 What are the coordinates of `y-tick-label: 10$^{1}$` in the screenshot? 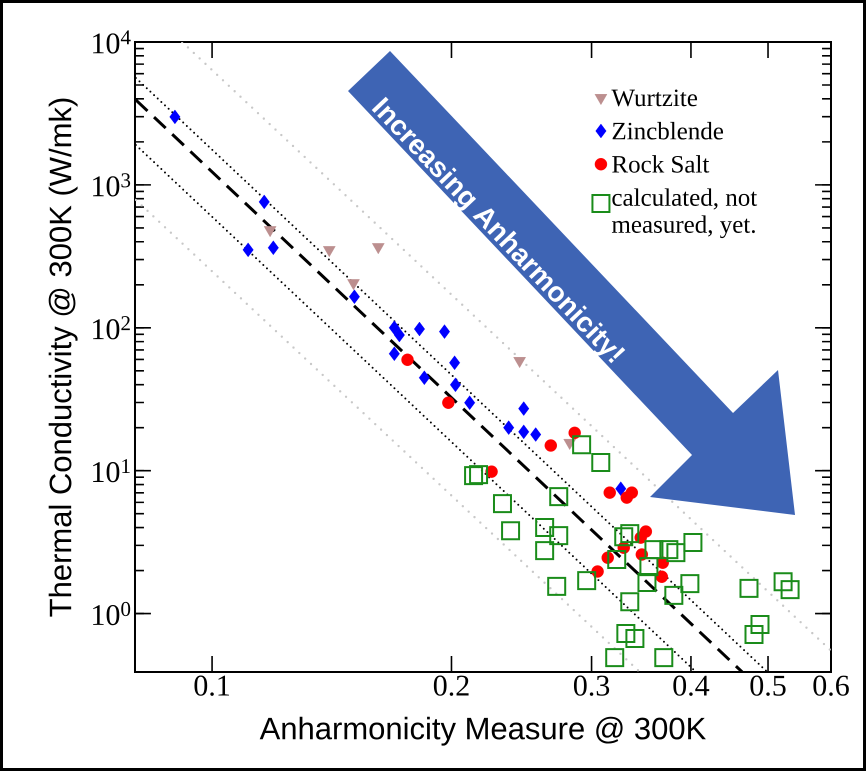 It's located at (111, 470).